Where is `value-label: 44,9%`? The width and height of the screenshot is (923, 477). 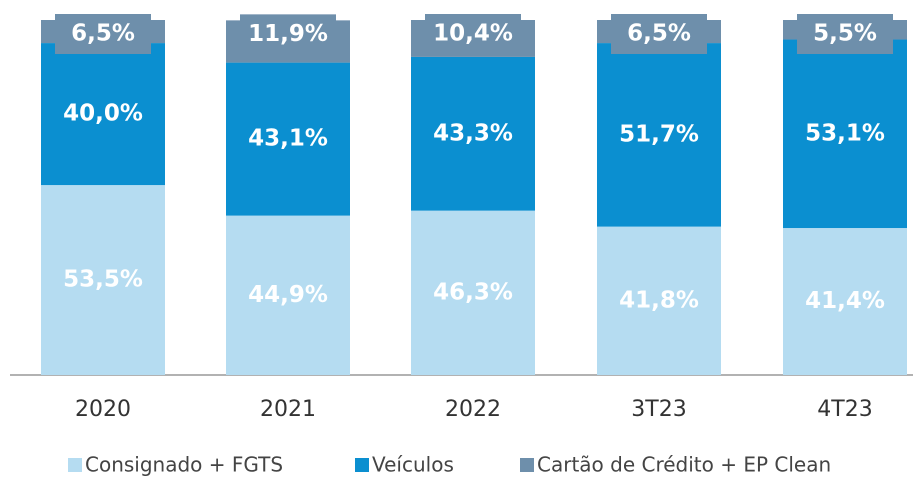 value-label: 44,9% is located at coordinates (288, 295).